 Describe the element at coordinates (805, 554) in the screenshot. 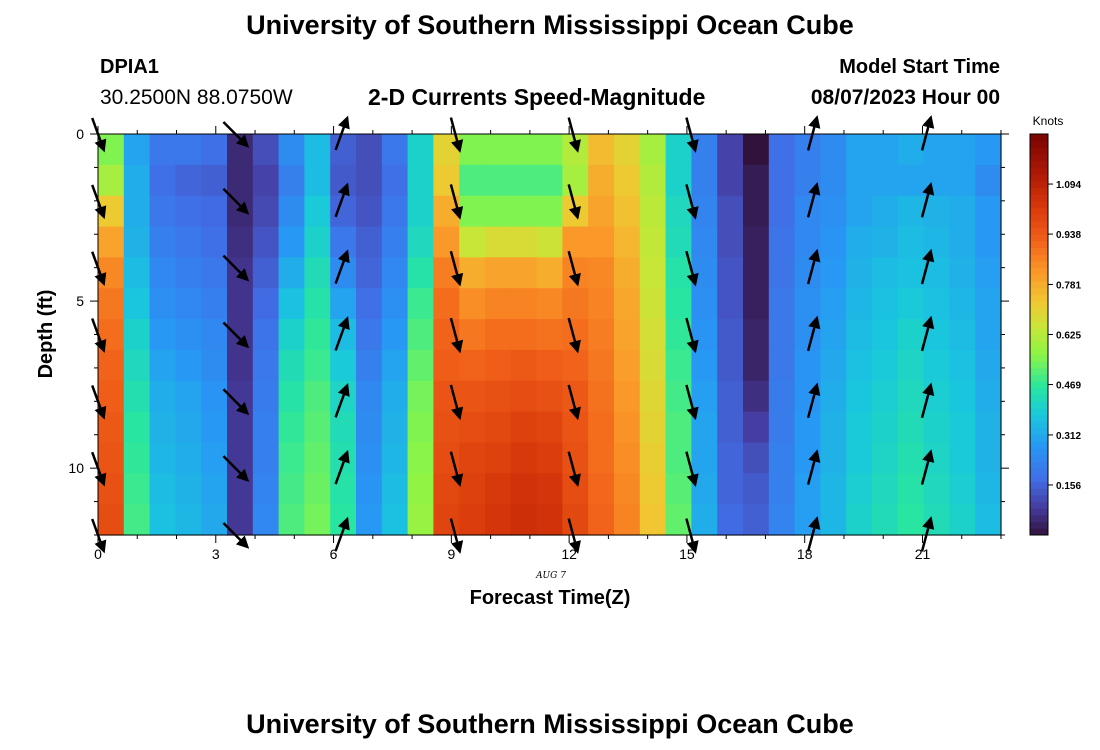

I see `x-tick-label: 18` at that location.